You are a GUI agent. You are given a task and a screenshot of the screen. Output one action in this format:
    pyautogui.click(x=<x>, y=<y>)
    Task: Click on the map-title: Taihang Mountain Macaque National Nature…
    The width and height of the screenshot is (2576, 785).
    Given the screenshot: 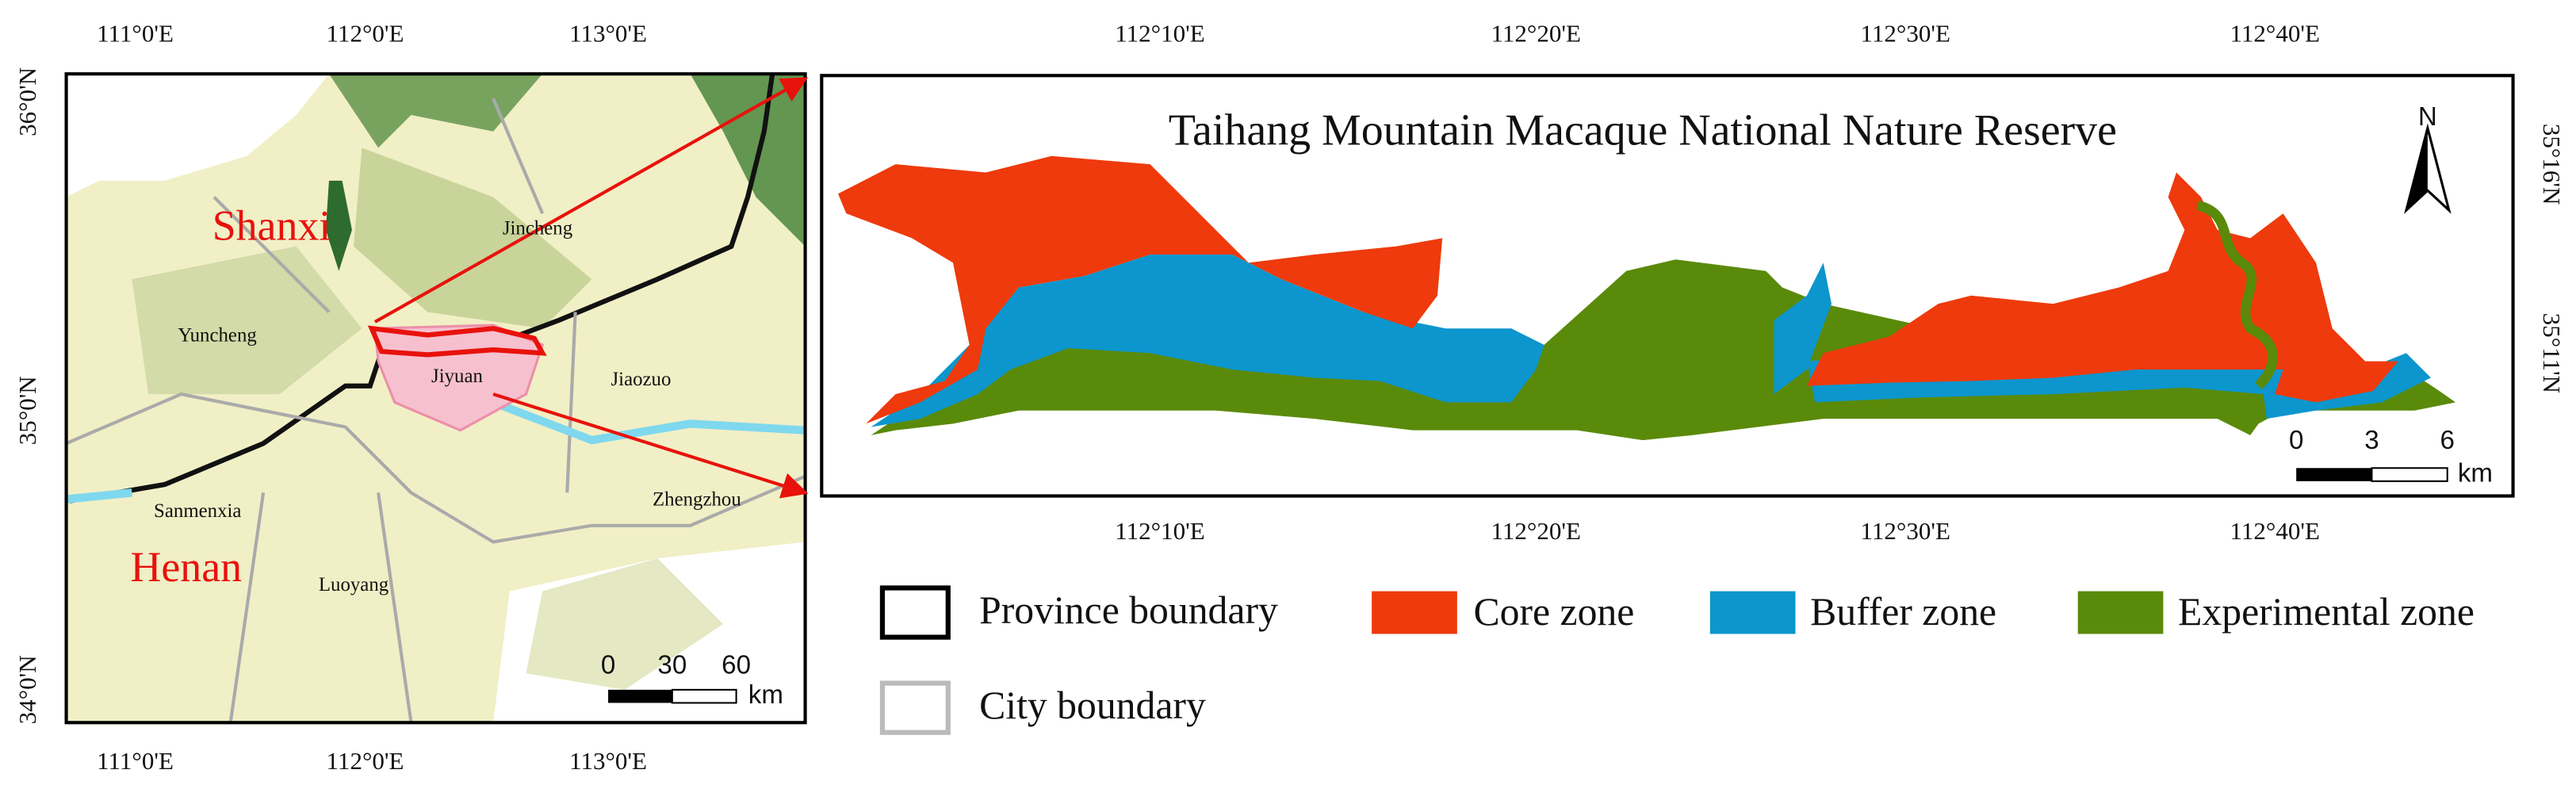 What is the action you would take?
    pyautogui.click(x=1643, y=130)
    